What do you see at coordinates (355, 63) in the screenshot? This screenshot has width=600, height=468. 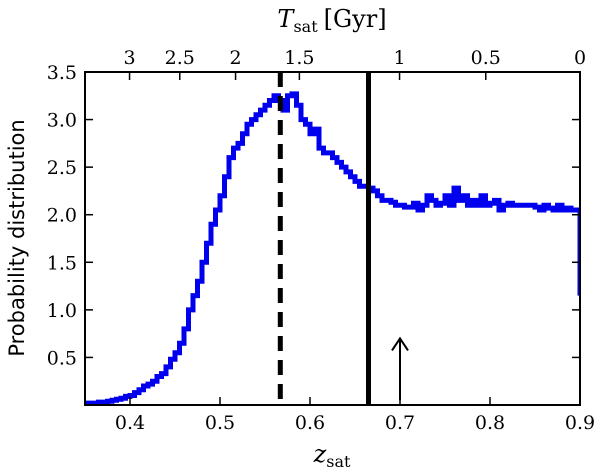 I see `top-axis: 3 2.5 2 1.5 1 0.5 0` at bounding box center [355, 63].